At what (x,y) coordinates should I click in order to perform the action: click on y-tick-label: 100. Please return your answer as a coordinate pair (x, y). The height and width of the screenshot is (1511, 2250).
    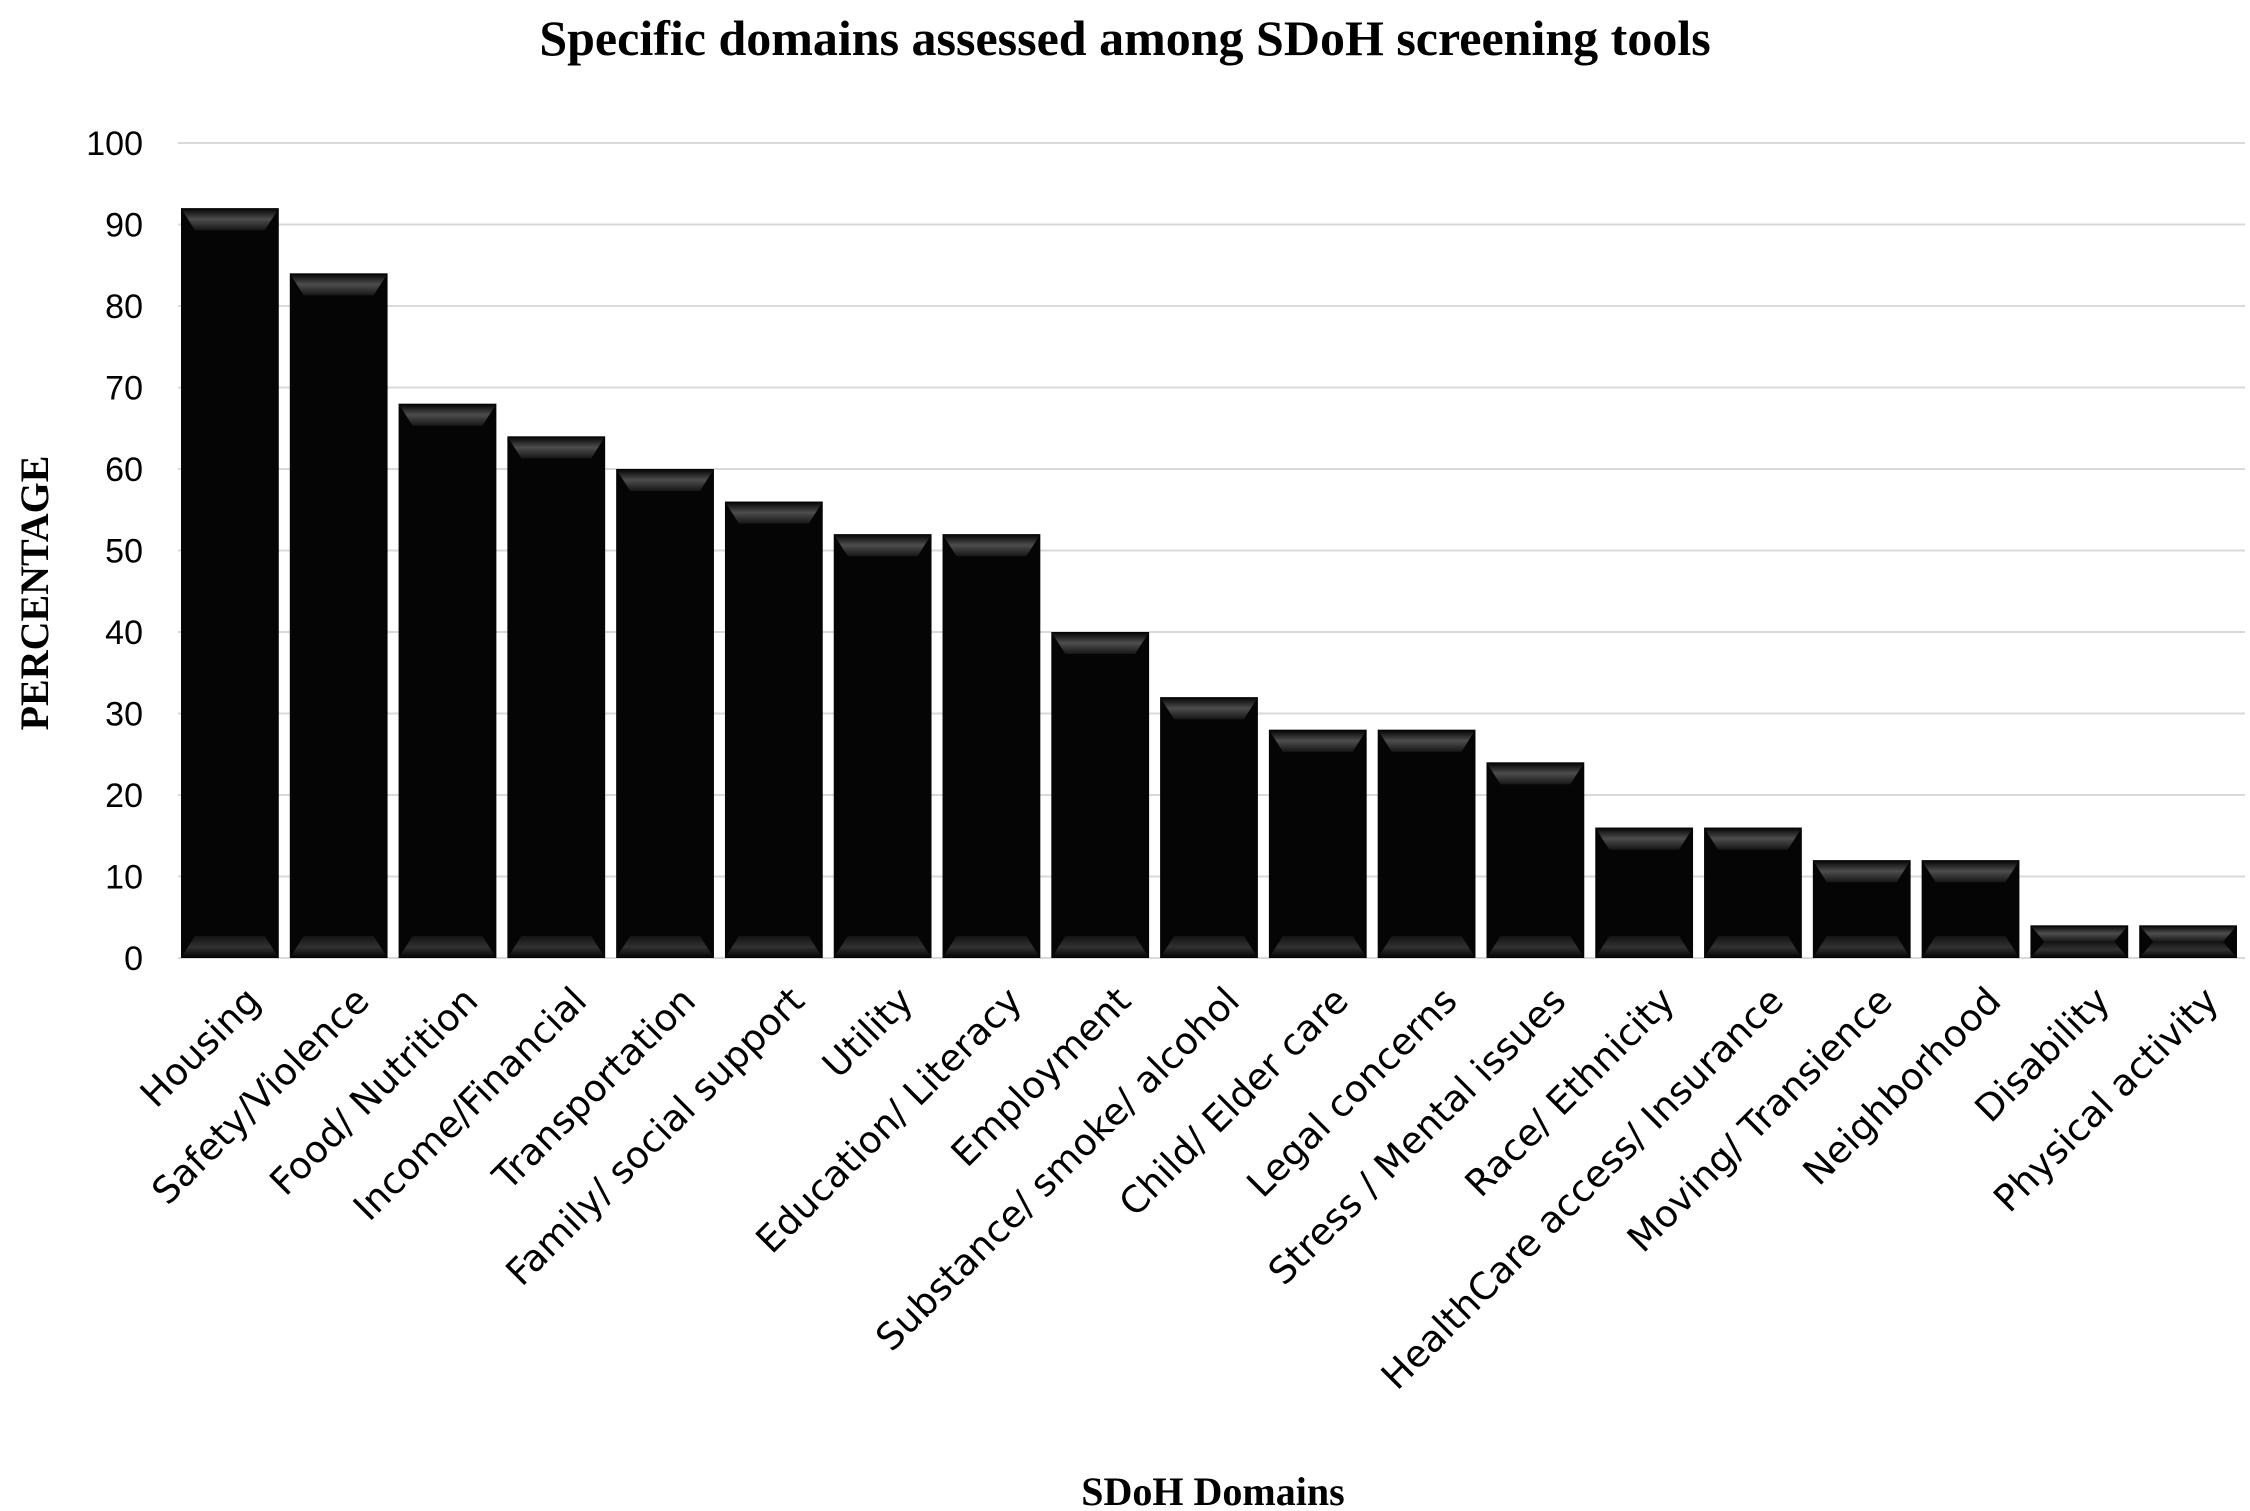
    Looking at the image, I should click on (114, 144).